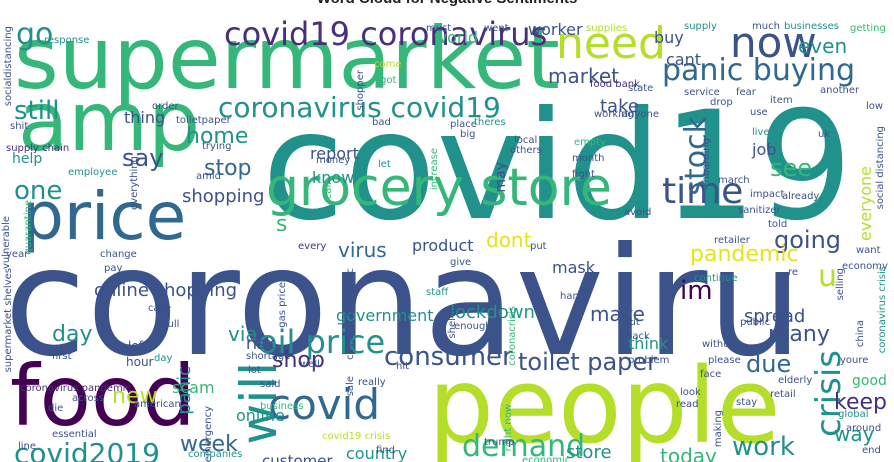  What do you see at coordinates (209, 444) in the screenshot?
I see `cloud-word: week` at bounding box center [209, 444].